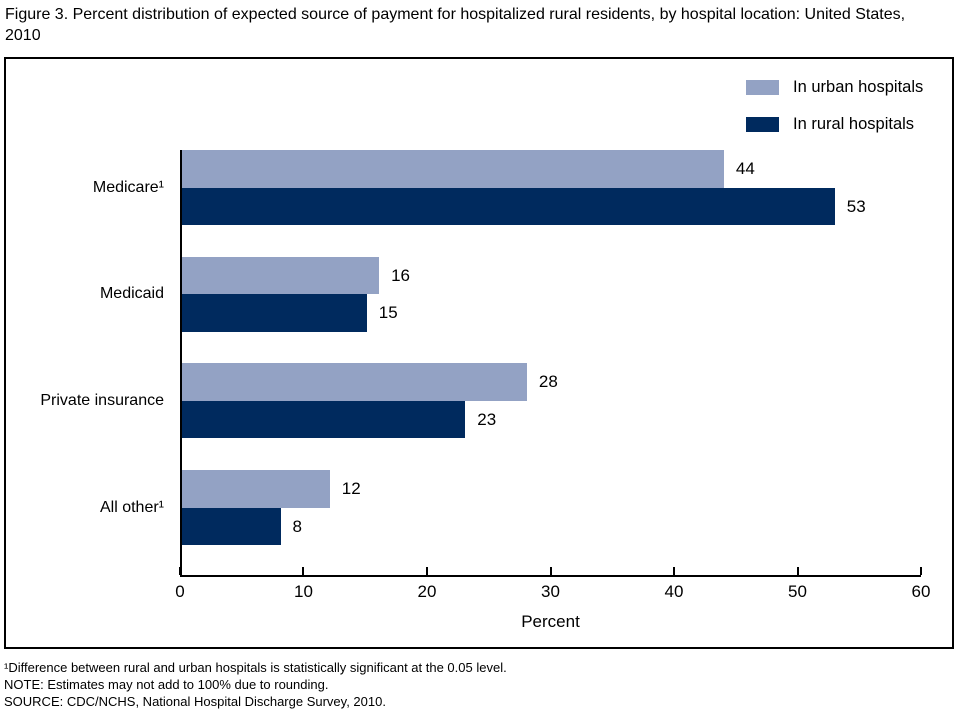  I want to click on category-label-0: Medicare¹, so click(128, 187).